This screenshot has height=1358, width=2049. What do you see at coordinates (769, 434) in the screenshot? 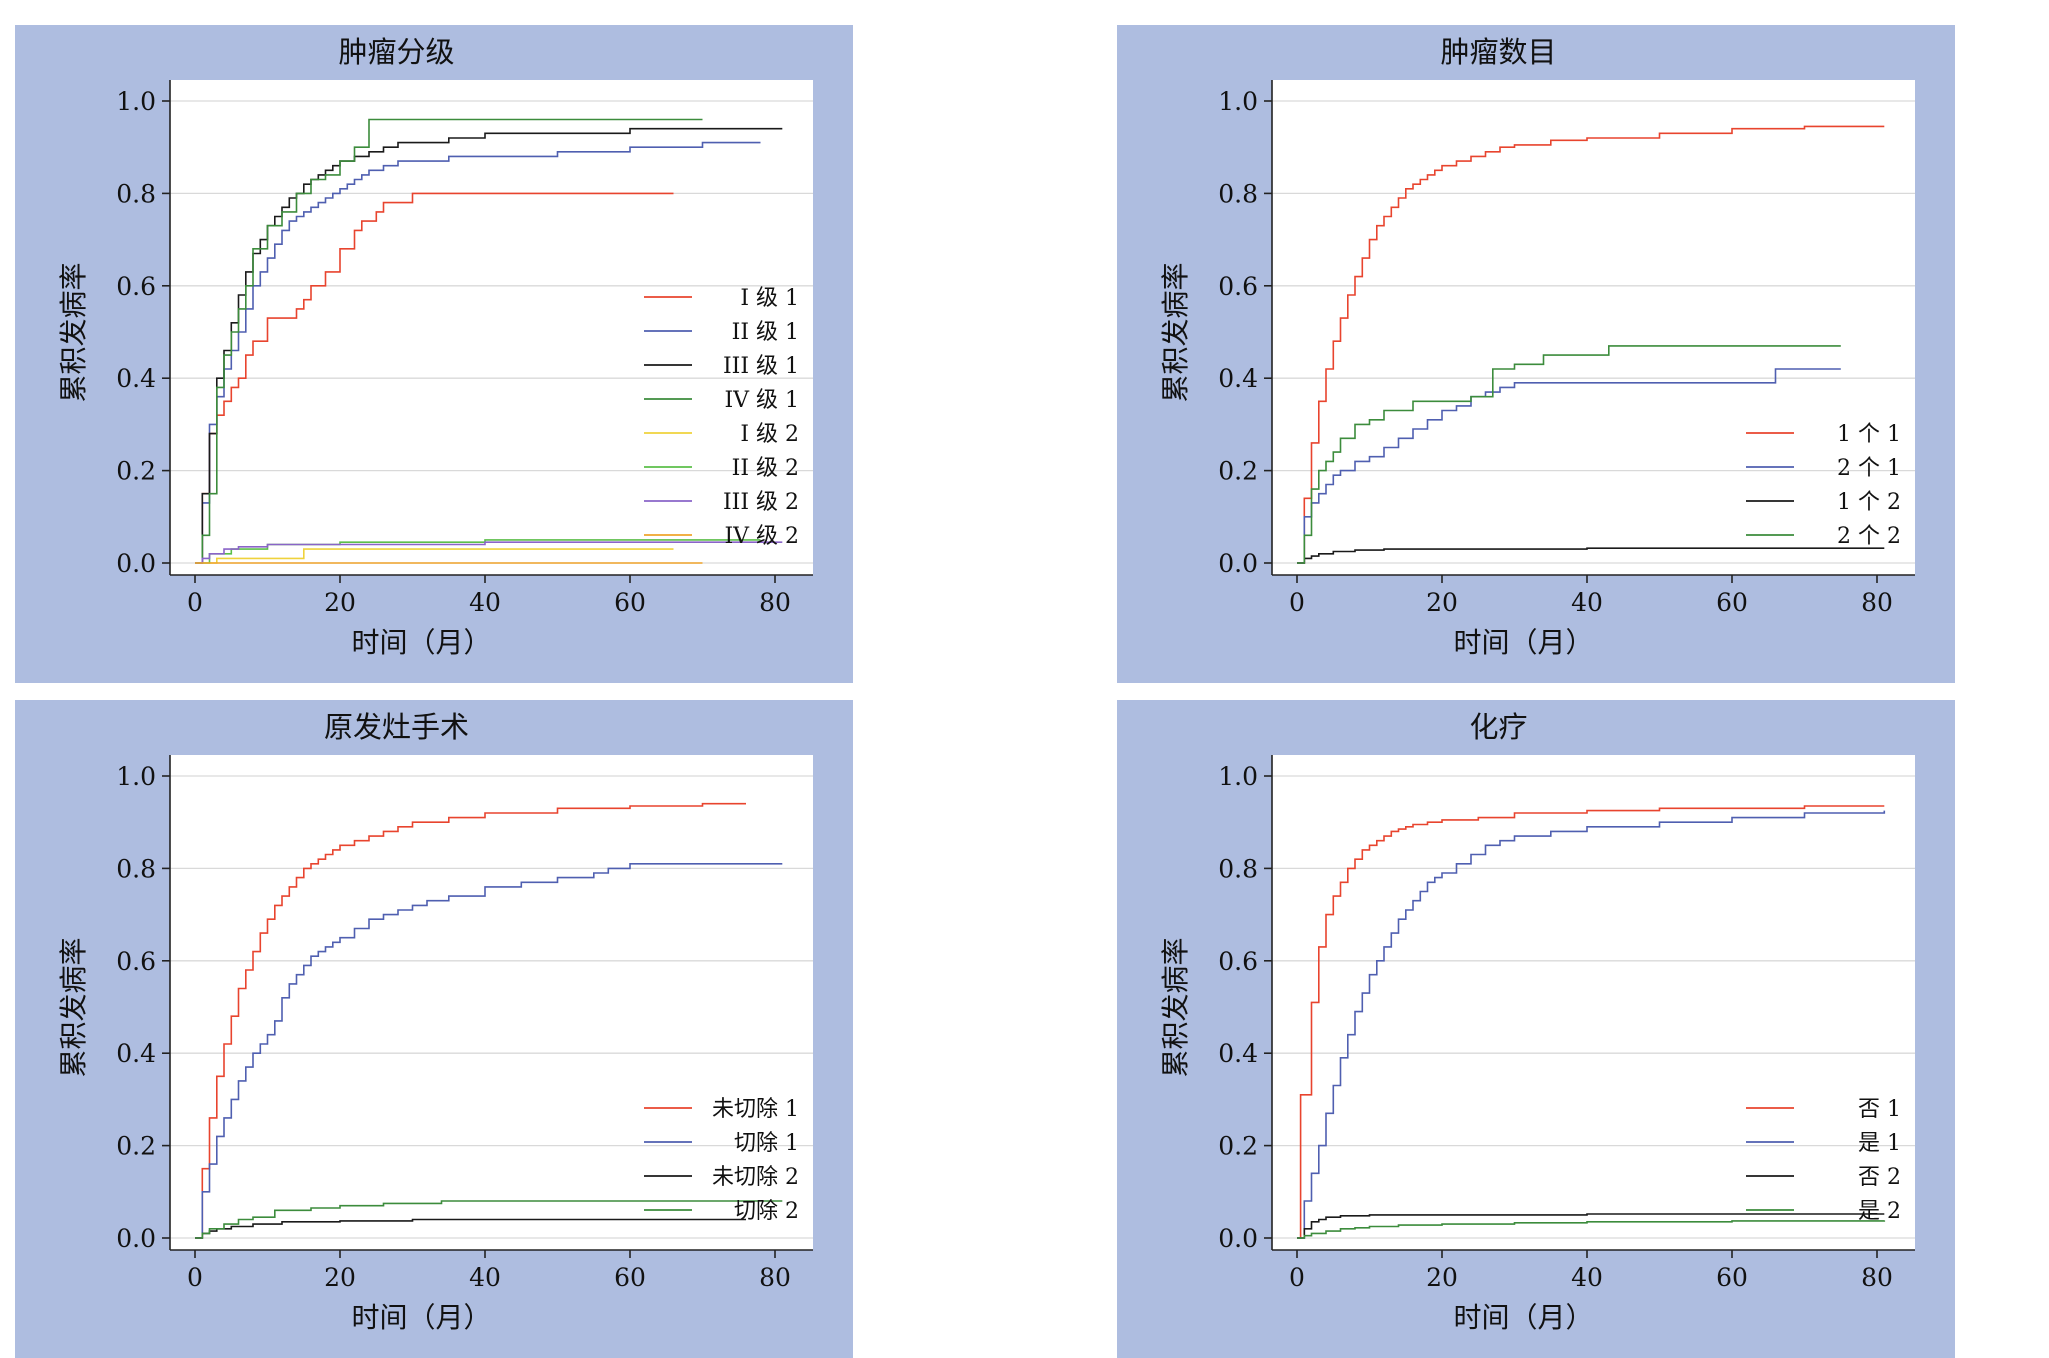
I see `legend-label: I 级 2` at bounding box center [769, 434].